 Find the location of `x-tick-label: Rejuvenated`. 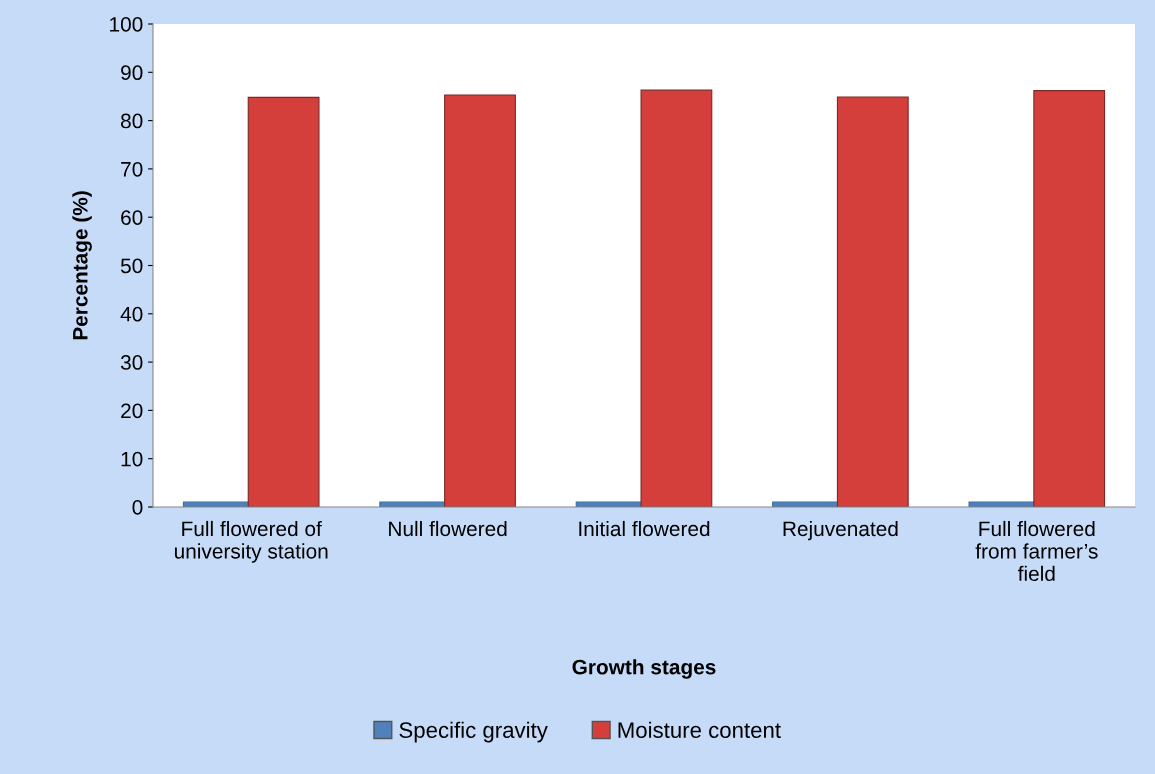

x-tick-label: Rejuvenated is located at coordinates (840, 530).